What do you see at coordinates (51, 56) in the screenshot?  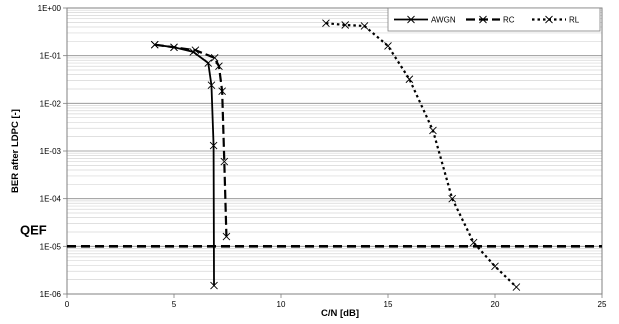 I see `y-tick-label: 1E-01` at bounding box center [51, 56].